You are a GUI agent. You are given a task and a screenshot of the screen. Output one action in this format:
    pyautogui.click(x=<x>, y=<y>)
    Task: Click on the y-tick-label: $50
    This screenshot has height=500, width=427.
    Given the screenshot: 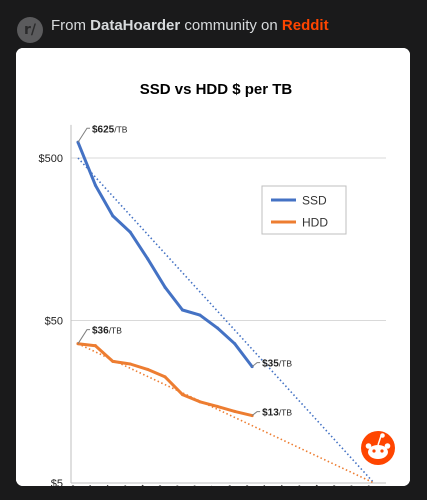 What is the action you would take?
    pyautogui.click(x=54, y=322)
    